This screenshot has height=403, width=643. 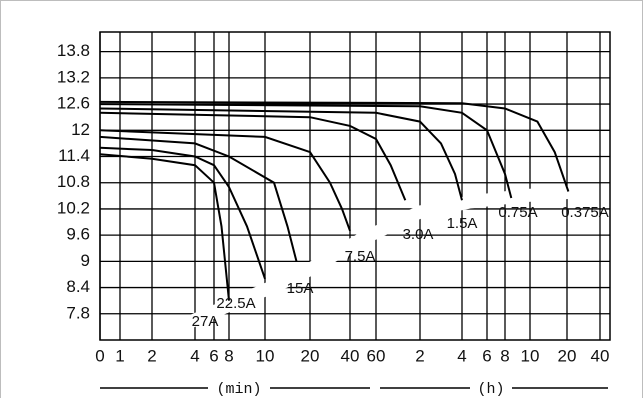 I want to click on annotation: (min), so click(x=238, y=389).